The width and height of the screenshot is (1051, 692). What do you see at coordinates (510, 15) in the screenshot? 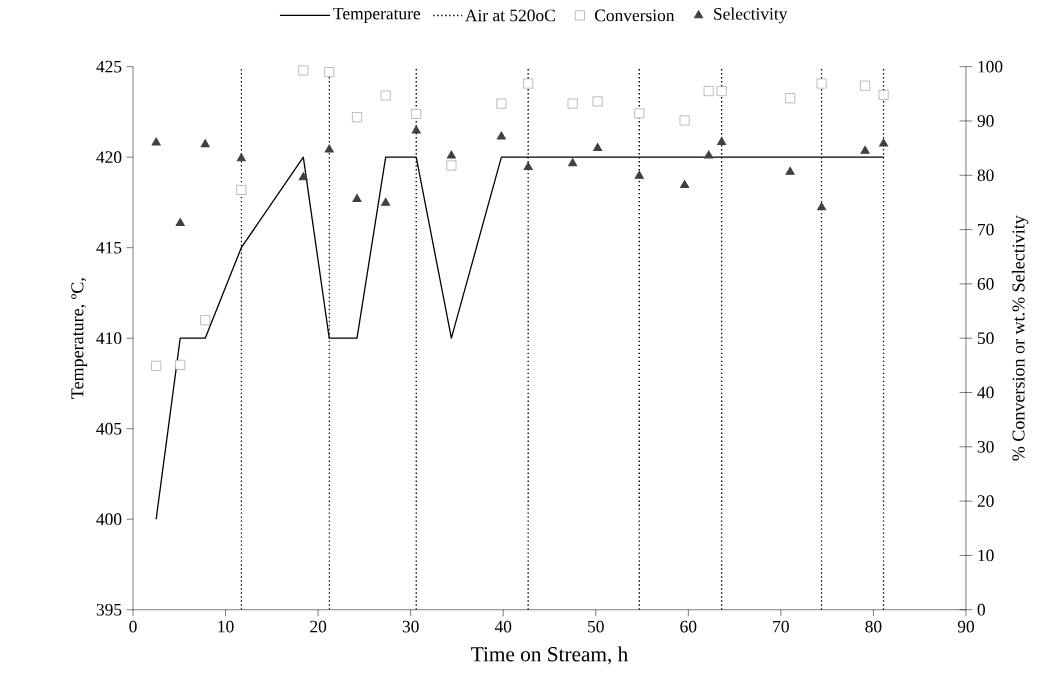
I see `legend-label: Air at 520oC` at bounding box center [510, 15].